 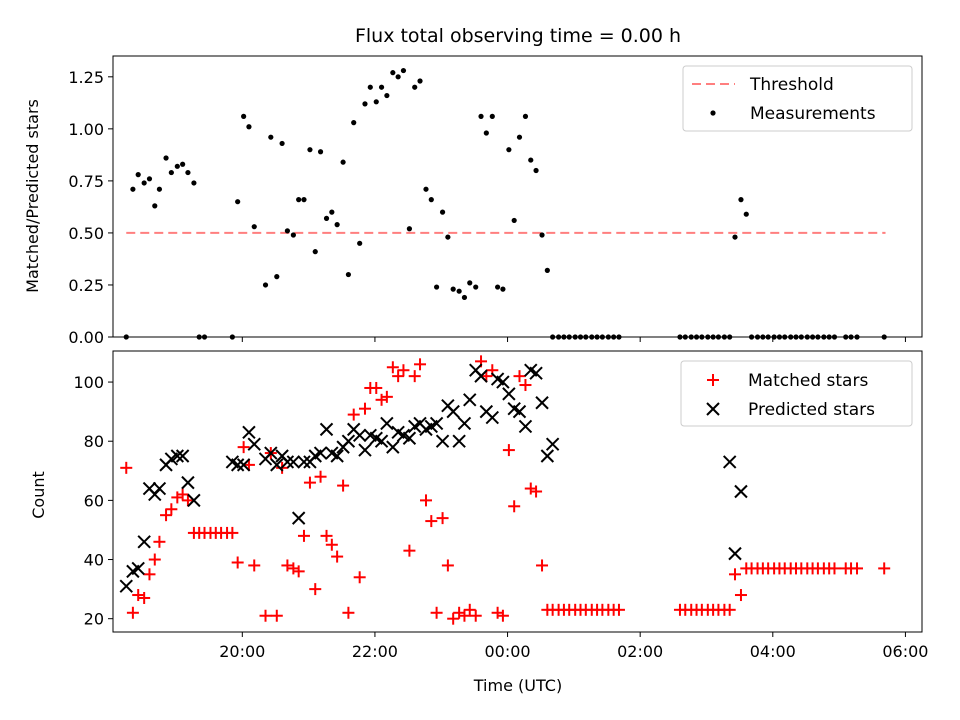 What do you see at coordinates (88, 382) in the screenshot?
I see `y-tick-label: 100` at bounding box center [88, 382].